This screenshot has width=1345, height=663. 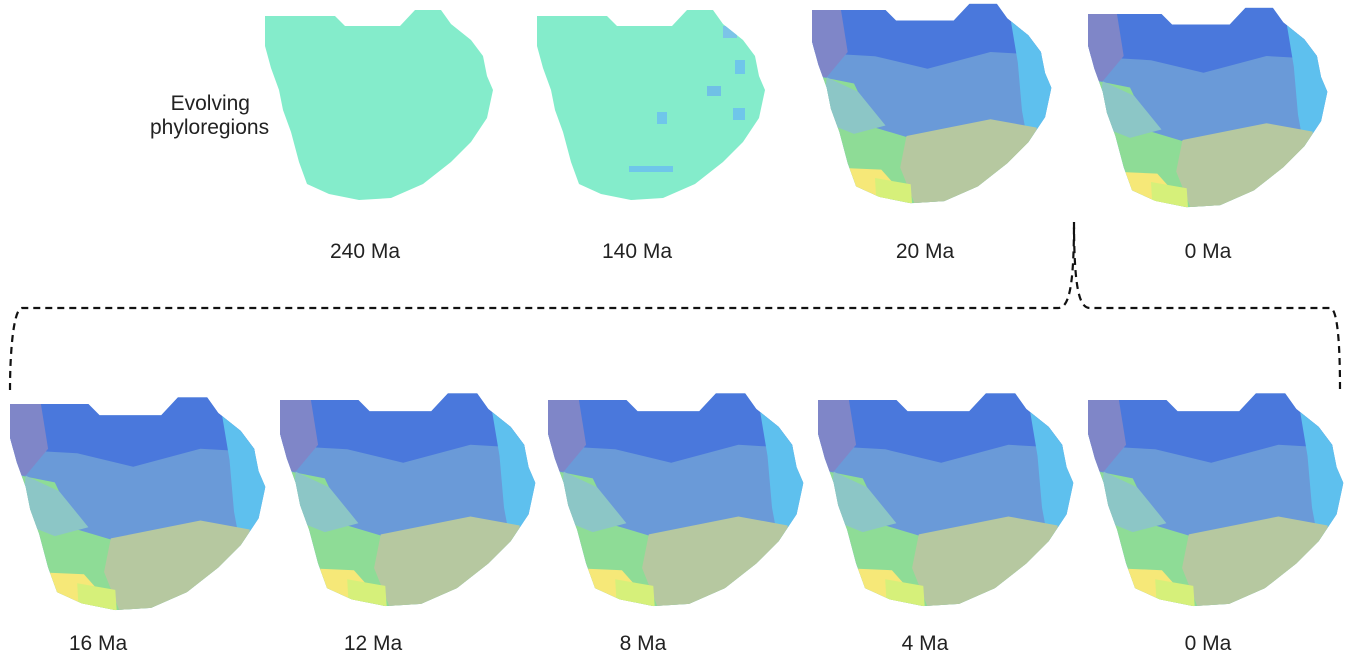 I want to click on map-240ma, so click(x=379, y=105).